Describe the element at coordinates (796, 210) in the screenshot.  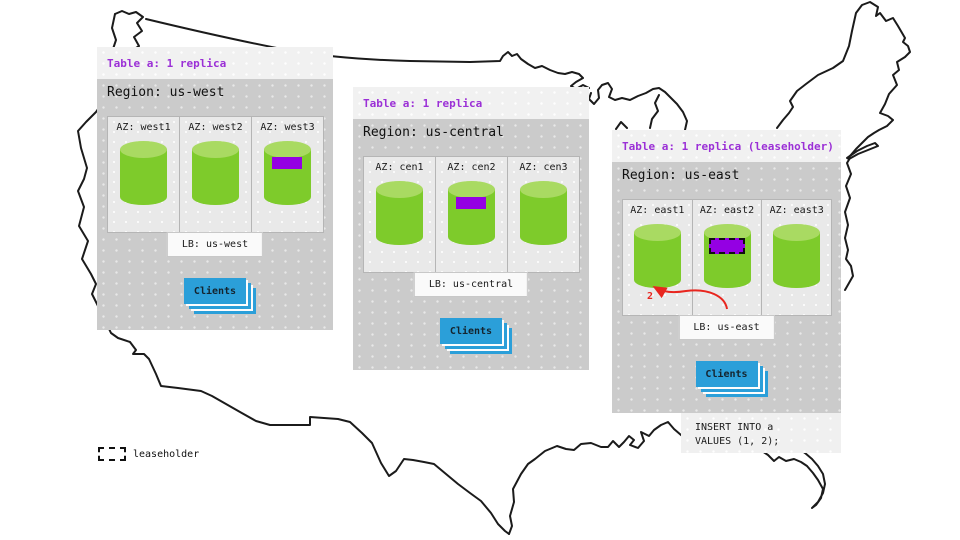
I see `az-label: AZ: east3` at that location.